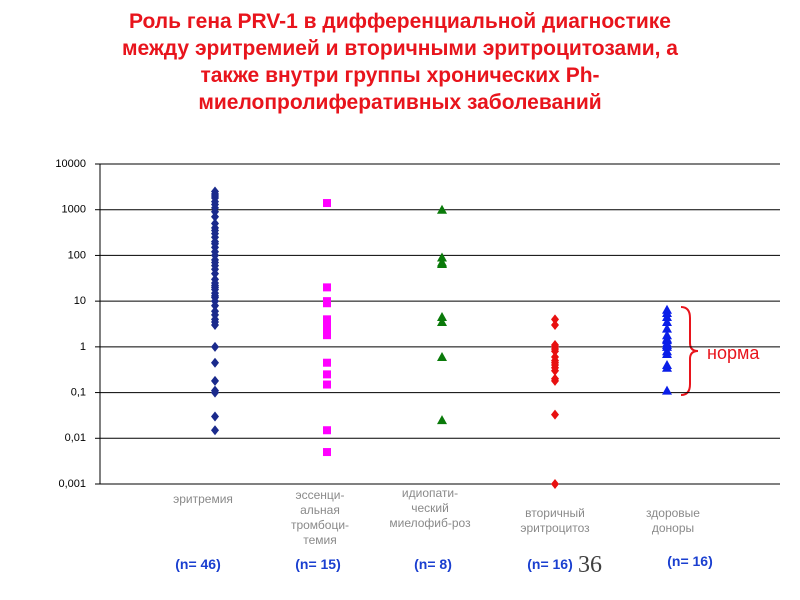 Image resolution: width=800 pixels, height=600 pixels. Describe the element at coordinates (433, 564) in the screenshot. I see `group-size: (n= 8)` at that location.